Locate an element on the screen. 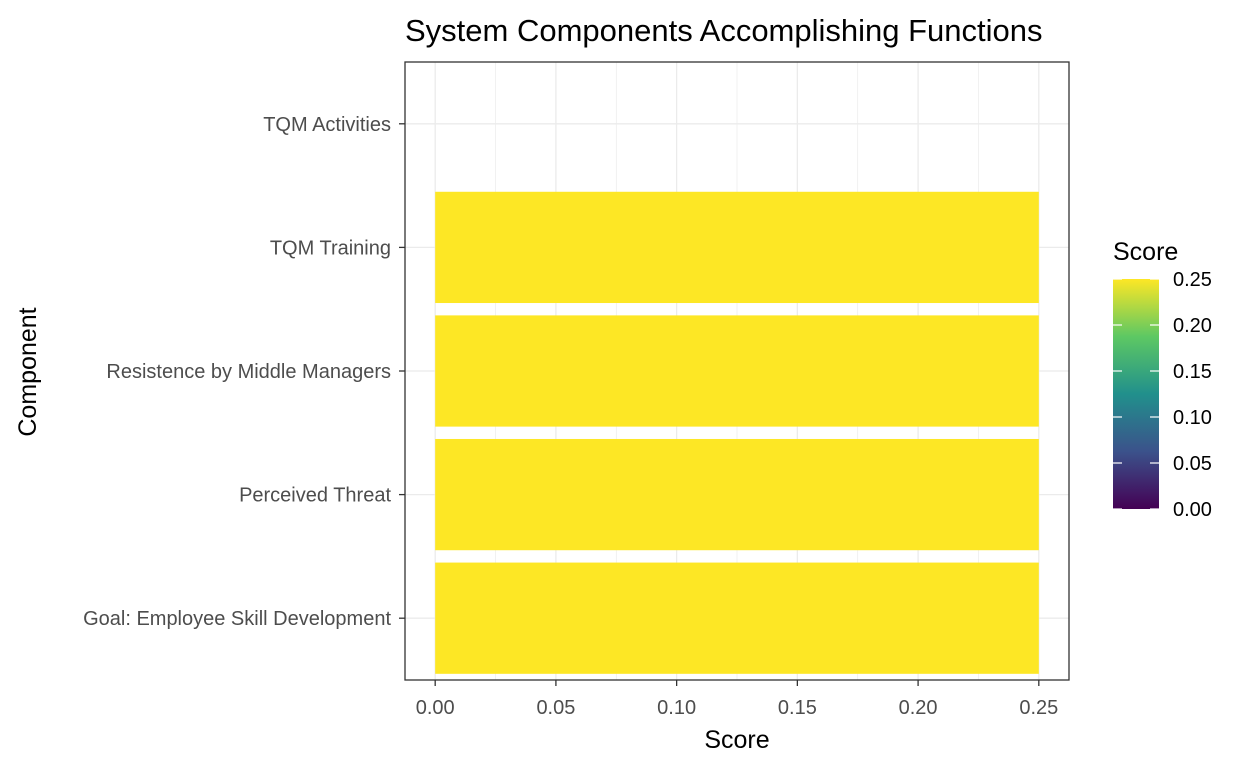 This screenshot has width=1248, height=768. y-tick-label: TQM Training is located at coordinates (330, 248).